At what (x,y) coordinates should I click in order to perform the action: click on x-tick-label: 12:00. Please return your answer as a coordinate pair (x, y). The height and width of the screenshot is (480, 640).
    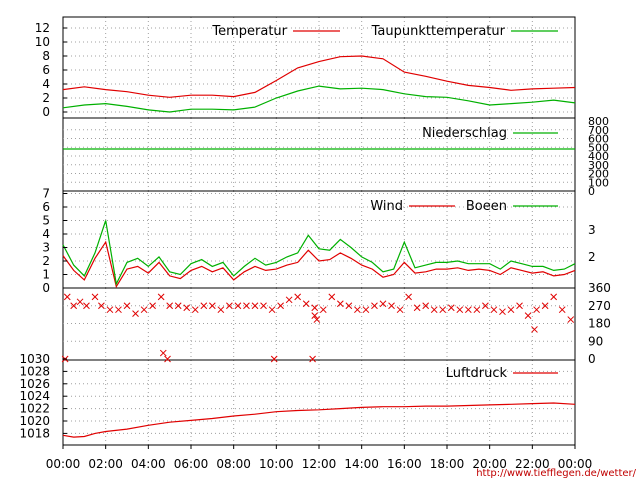
    Looking at the image, I should click on (319, 464).